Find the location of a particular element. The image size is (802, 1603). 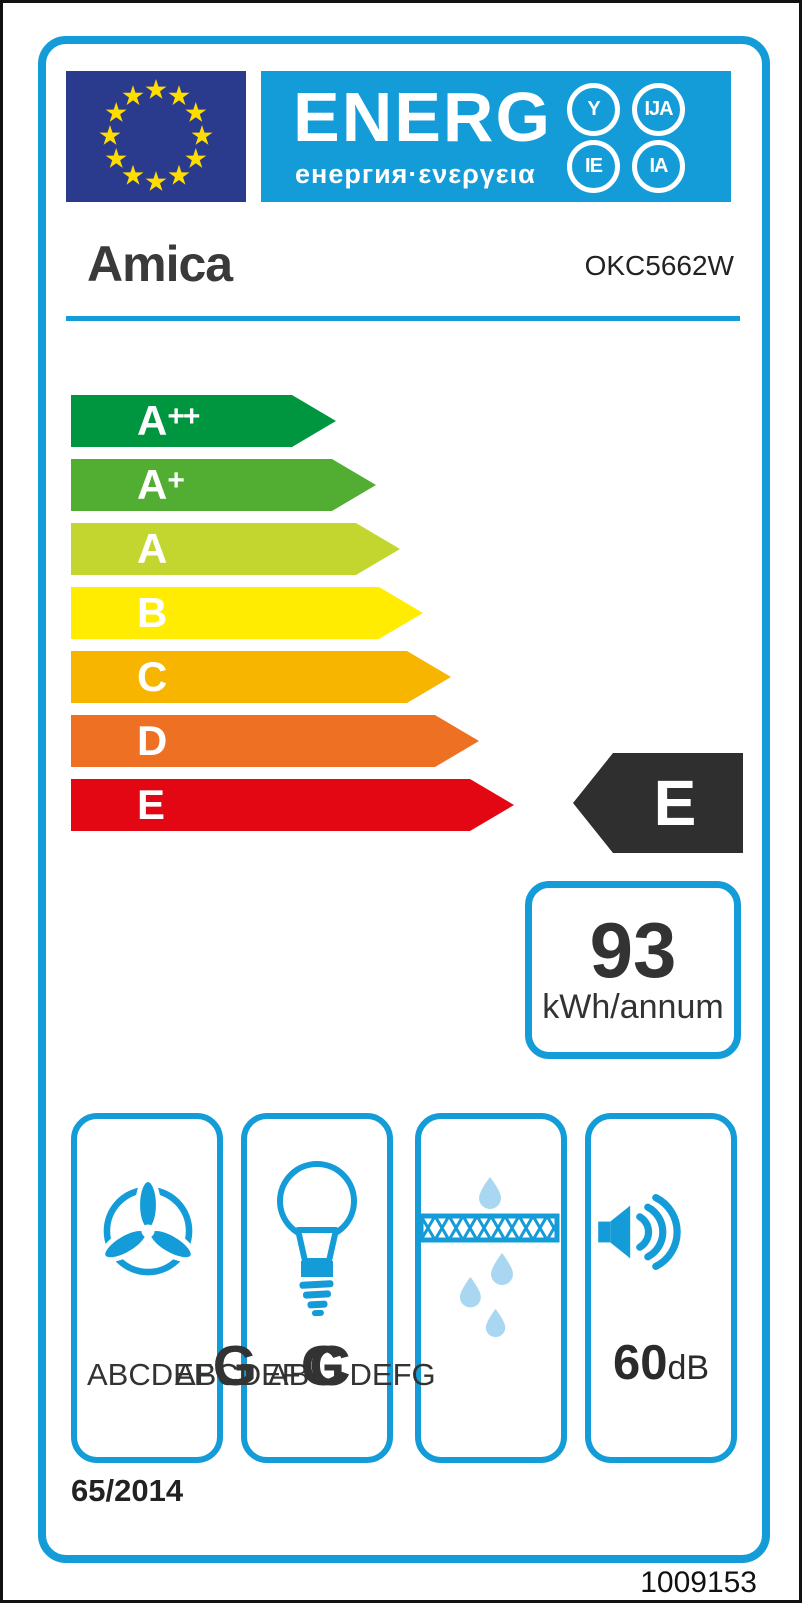

annual-energy-box: 93 kWh/annum is located at coordinates (633, 970).